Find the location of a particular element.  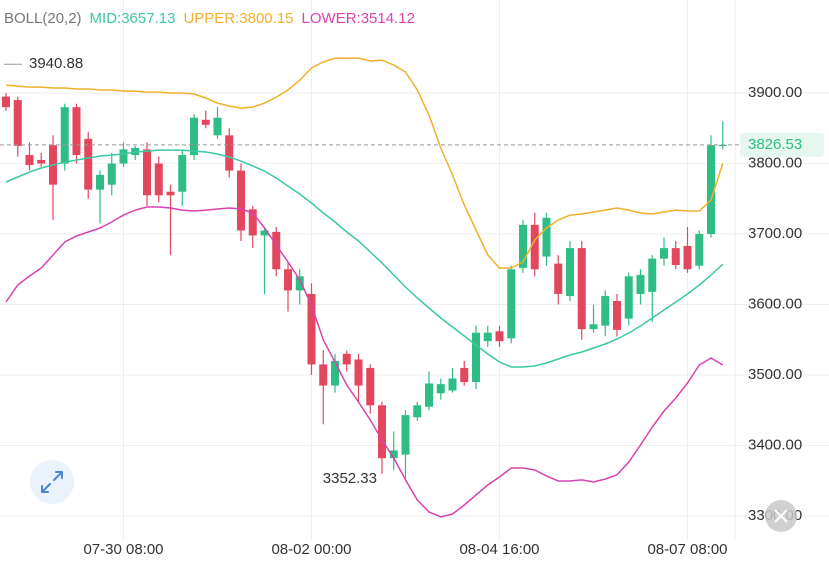

last-price-box is located at coordinates (782, 144).